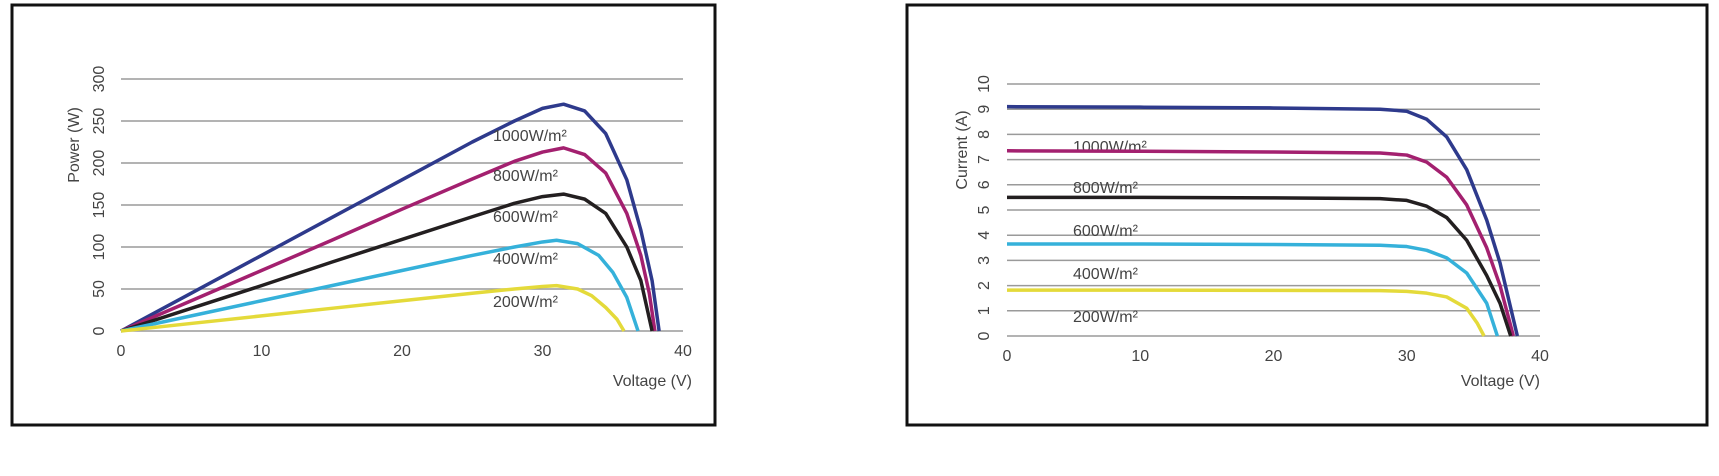 Image resolution: width=1719 pixels, height=476 pixels. I want to click on y-tick-label: 9, so click(984, 109).